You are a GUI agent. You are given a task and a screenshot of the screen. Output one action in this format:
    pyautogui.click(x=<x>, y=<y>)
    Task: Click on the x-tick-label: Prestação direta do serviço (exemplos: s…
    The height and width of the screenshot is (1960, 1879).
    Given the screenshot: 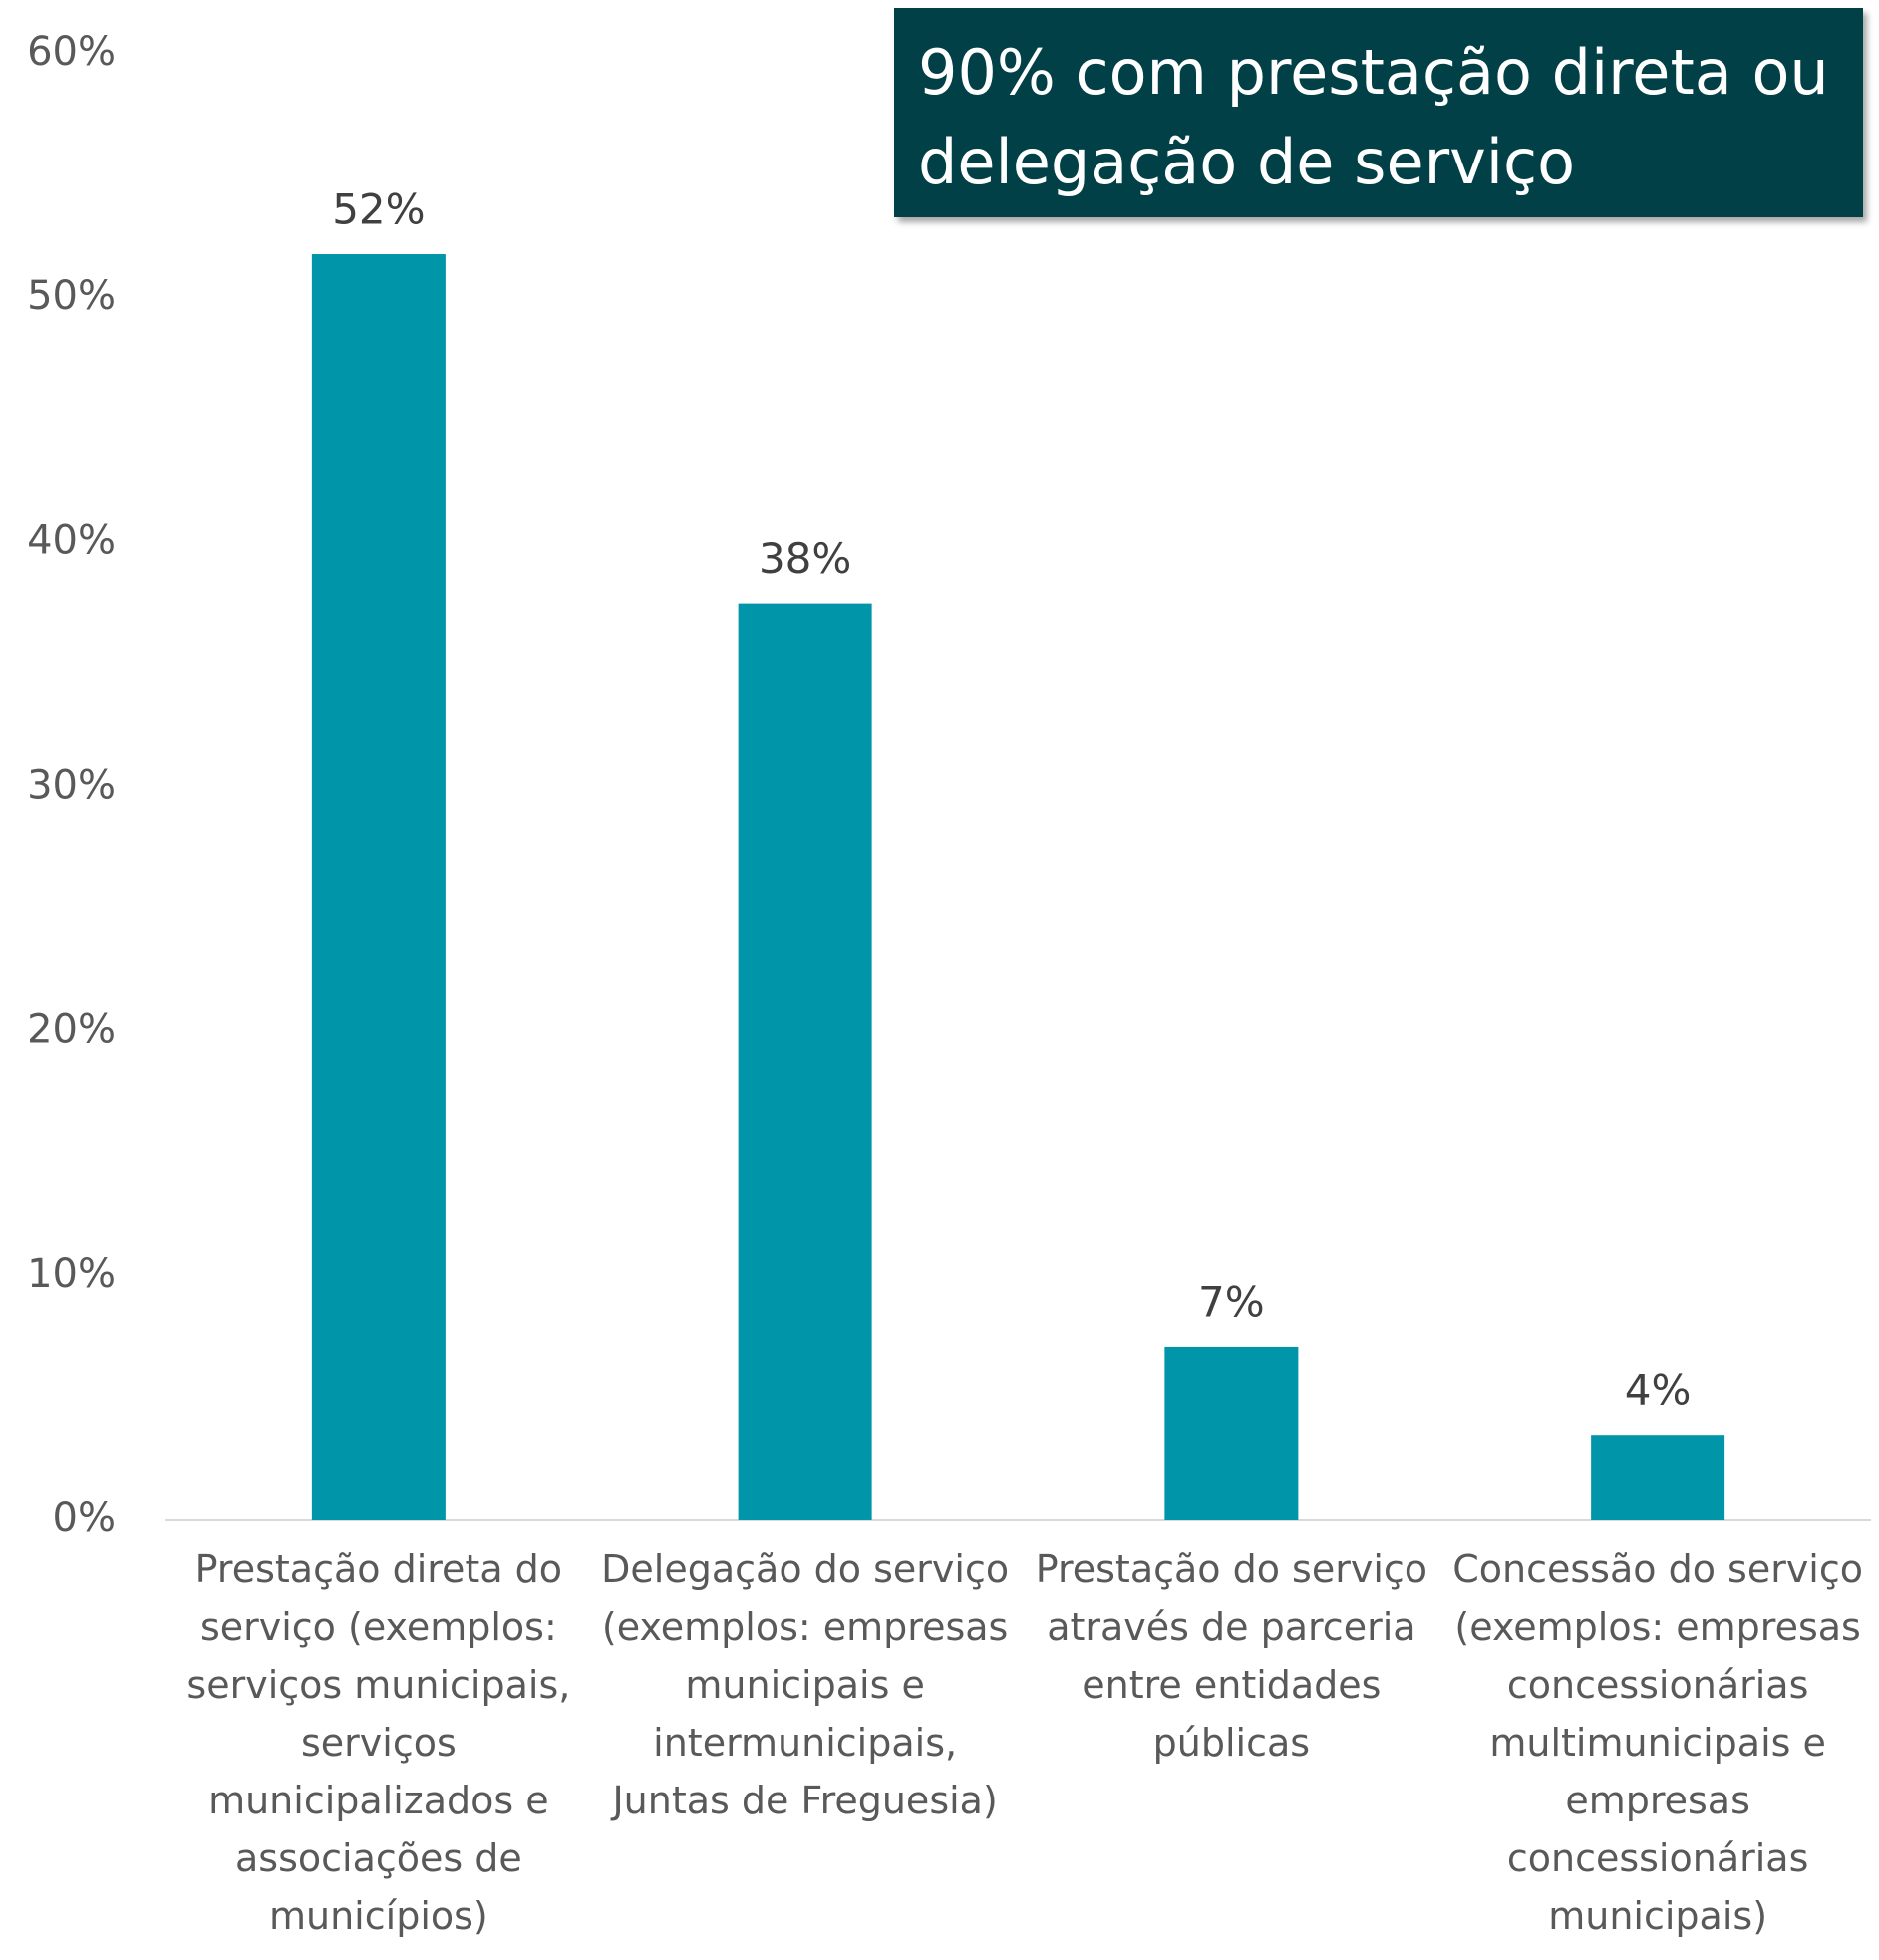 What is the action you would take?
    pyautogui.click(x=379, y=1742)
    